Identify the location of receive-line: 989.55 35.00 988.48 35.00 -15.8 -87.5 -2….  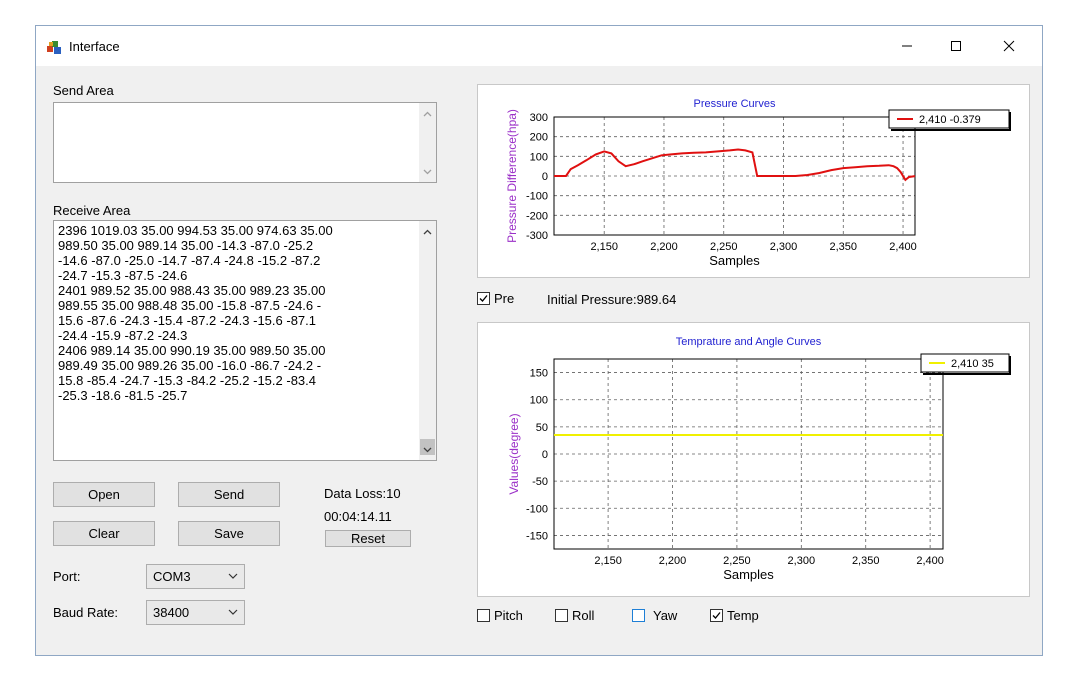
(190, 305).